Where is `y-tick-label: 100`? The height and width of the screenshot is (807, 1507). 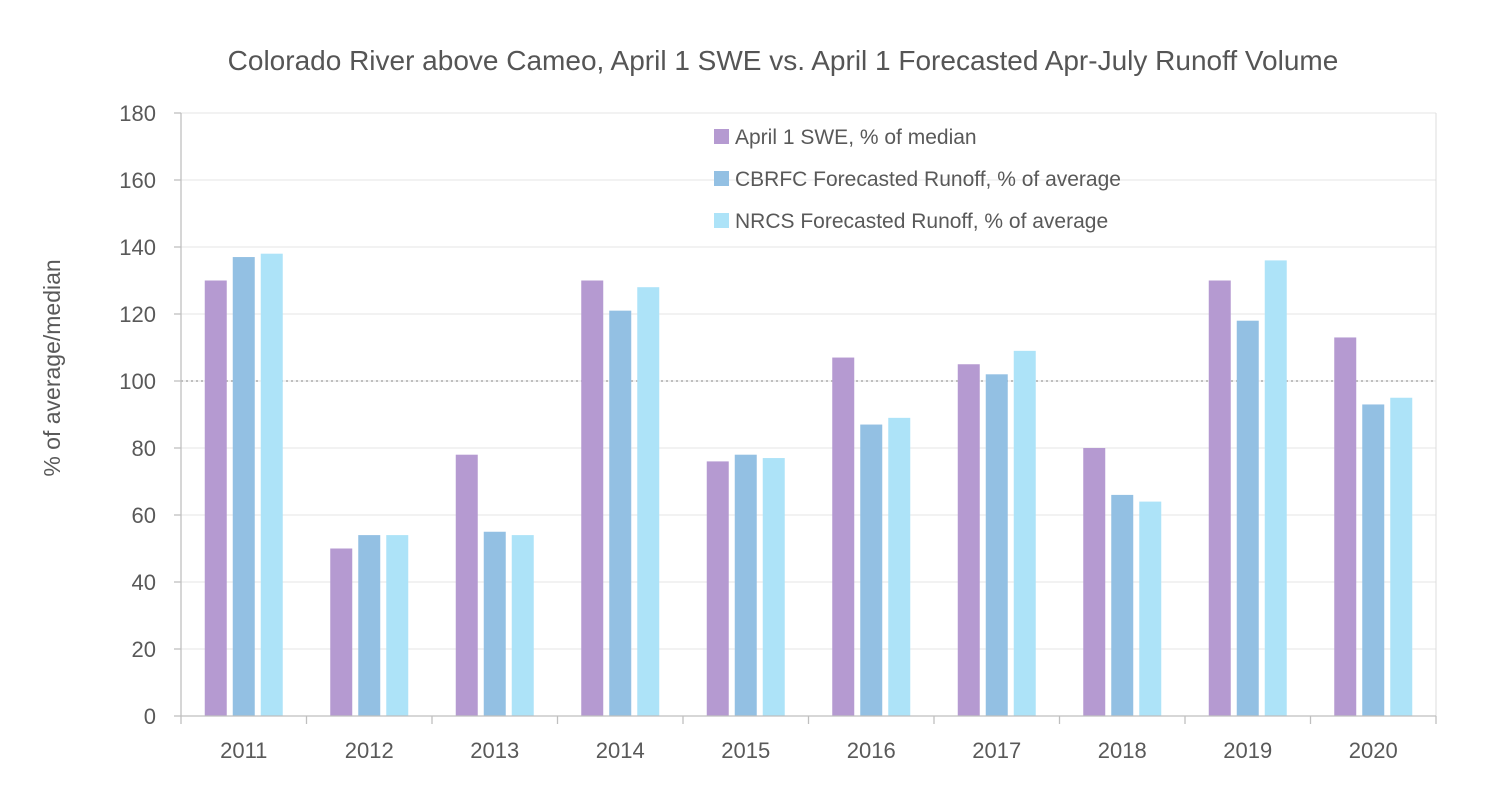 y-tick-label: 100 is located at coordinates (137, 381).